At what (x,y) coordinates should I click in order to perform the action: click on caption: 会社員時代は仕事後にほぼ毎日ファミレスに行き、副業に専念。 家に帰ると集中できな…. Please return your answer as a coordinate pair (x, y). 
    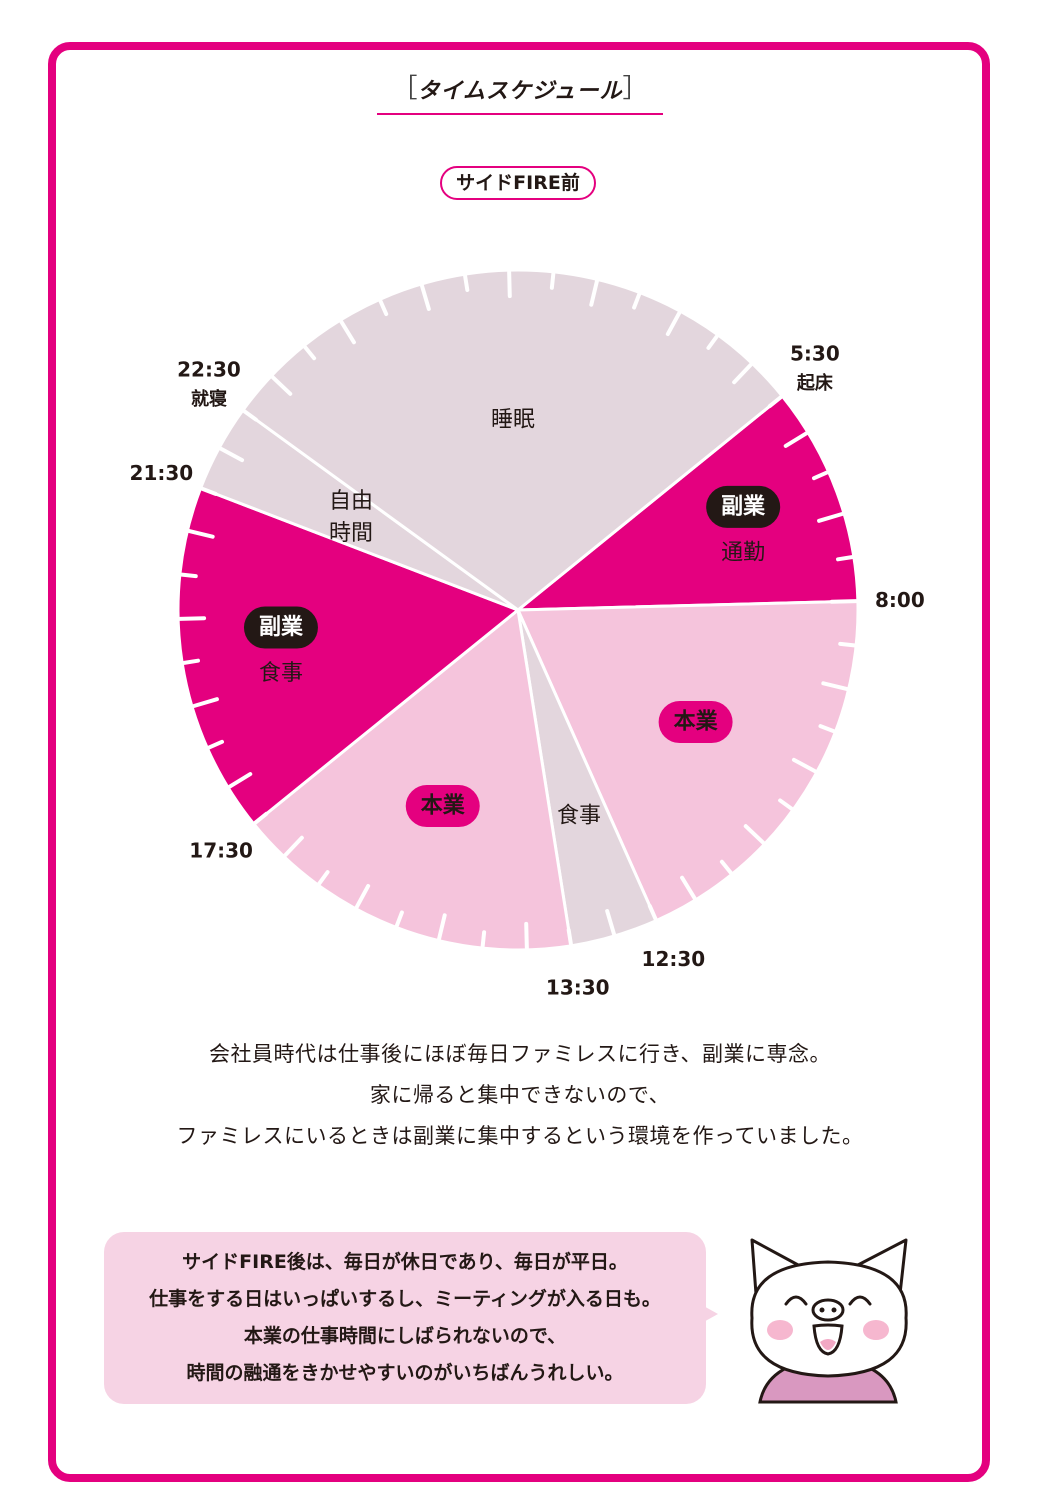
    Looking at the image, I should click on (520, 1095).